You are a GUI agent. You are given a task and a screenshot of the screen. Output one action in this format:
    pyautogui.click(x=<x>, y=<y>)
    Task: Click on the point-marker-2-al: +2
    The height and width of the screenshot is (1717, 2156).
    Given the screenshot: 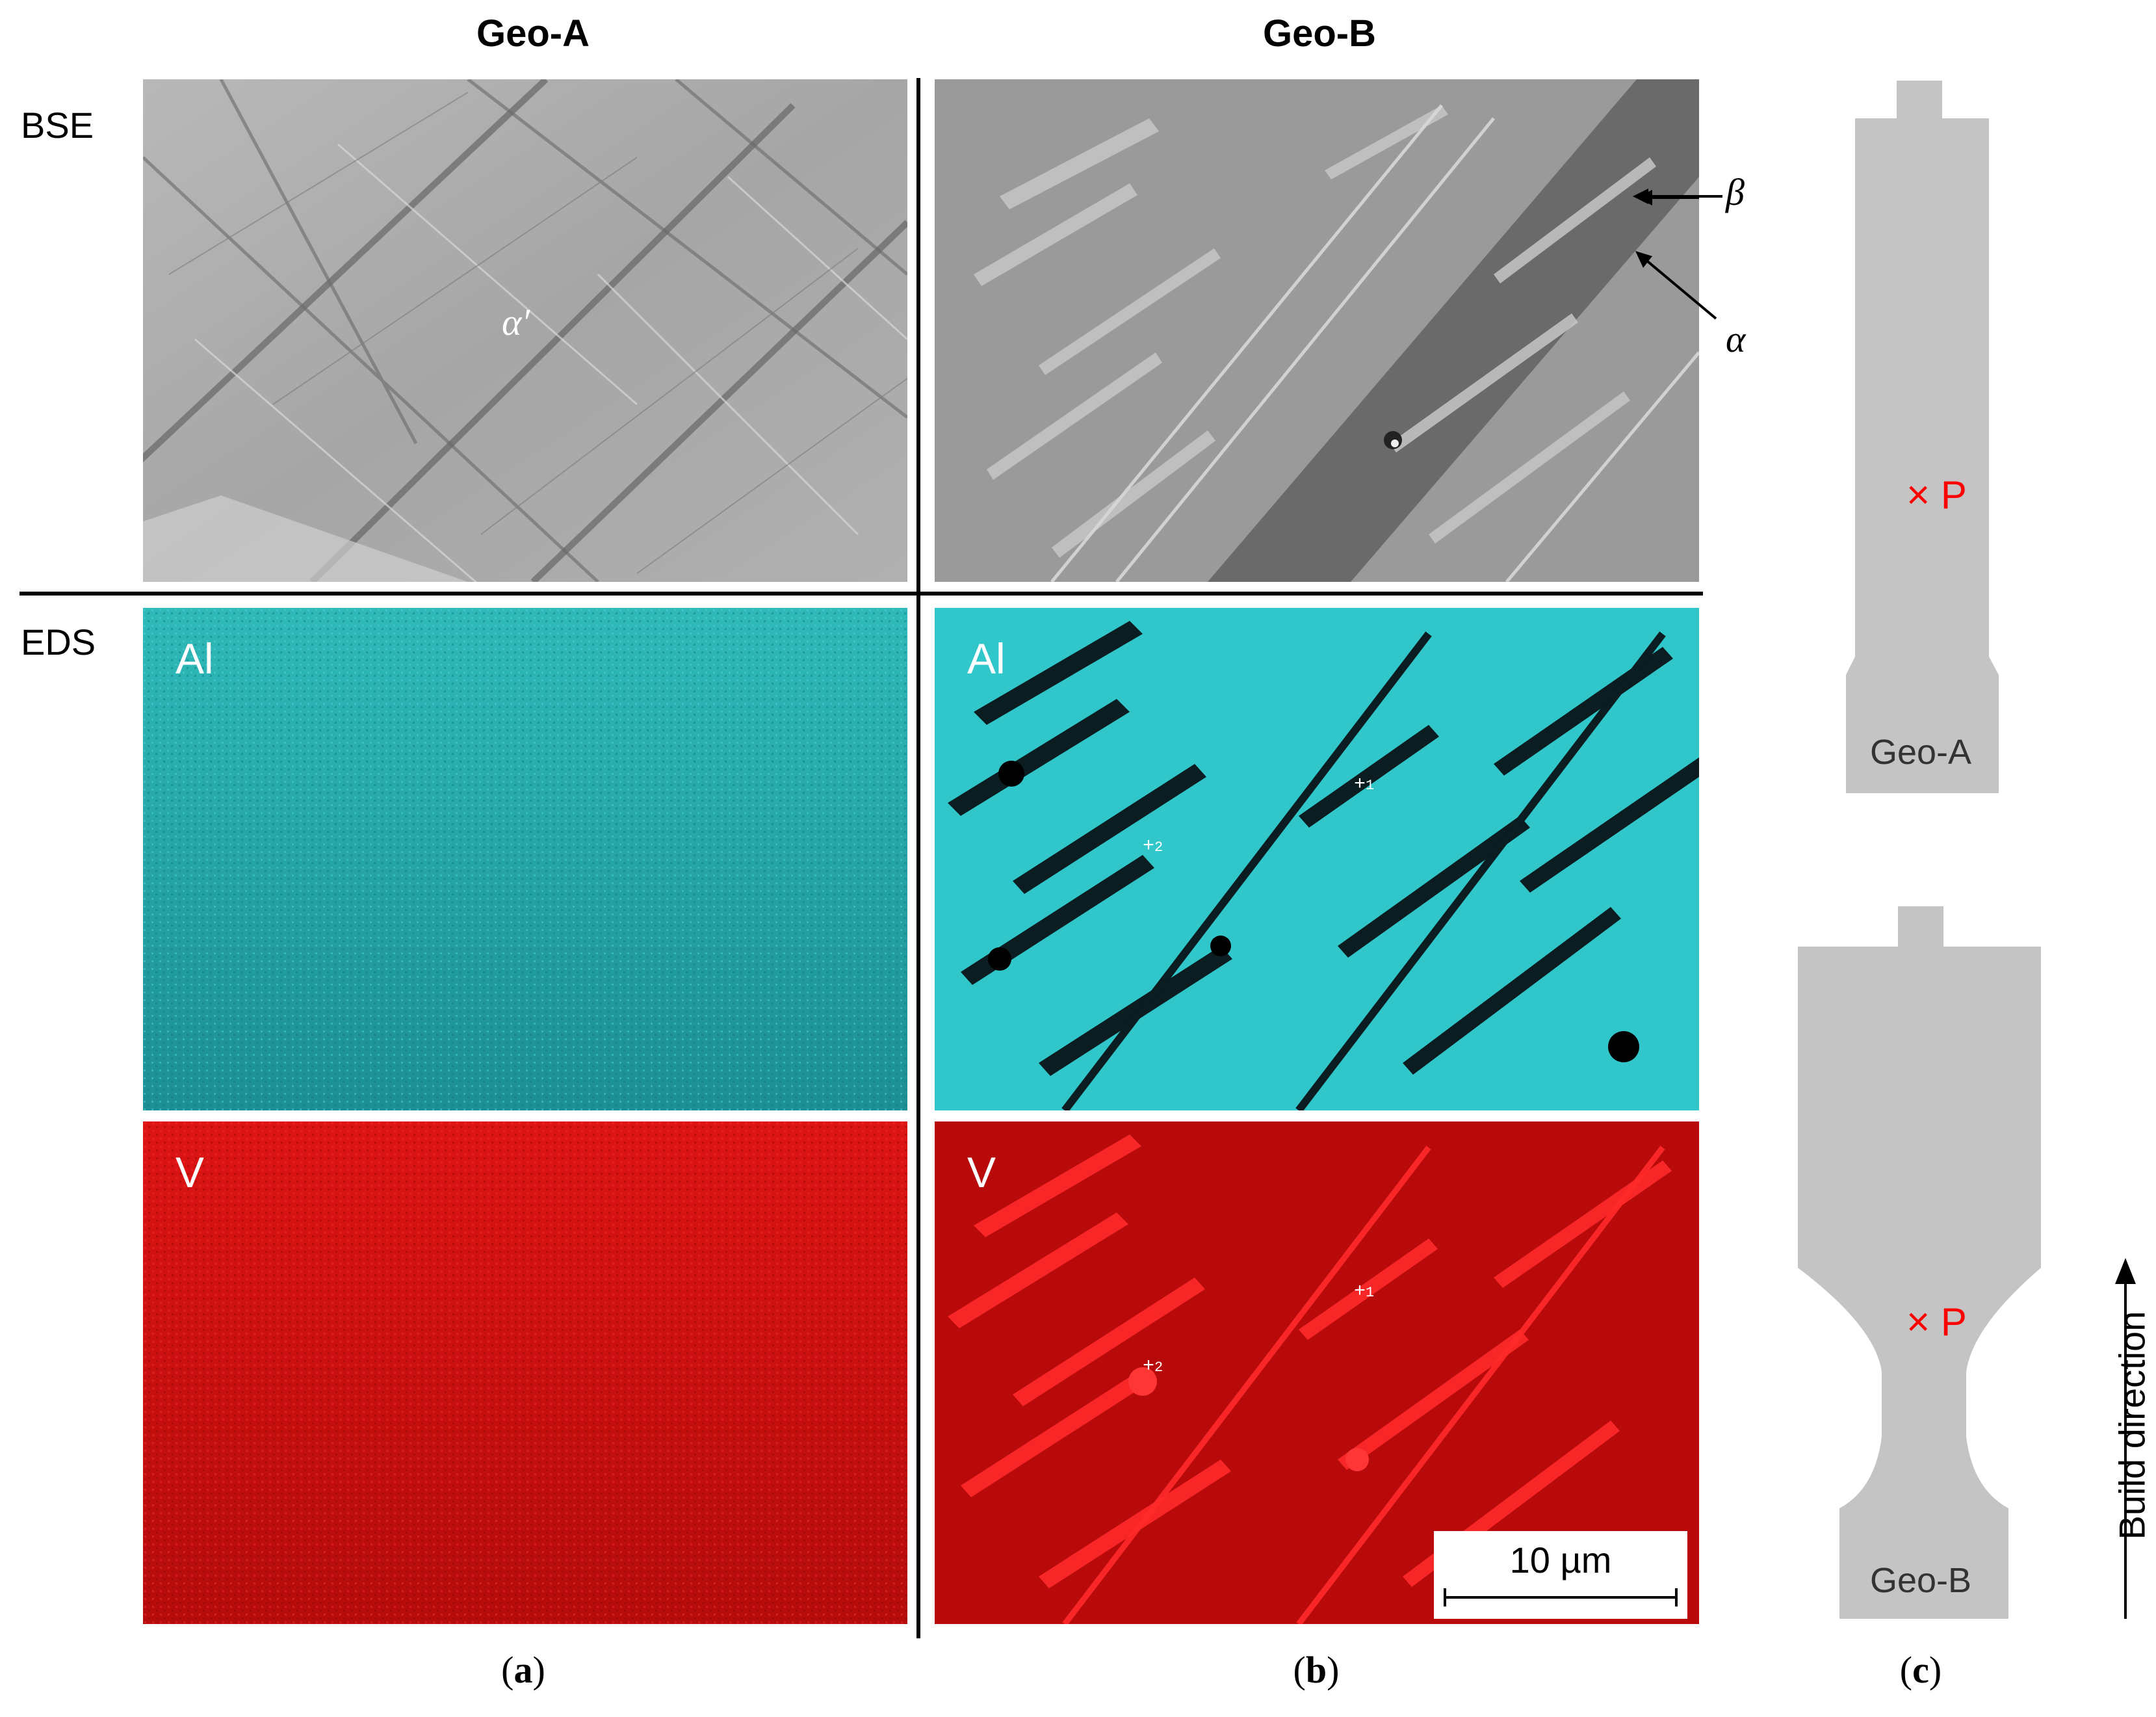 What is the action you would take?
    pyautogui.click(x=1153, y=846)
    